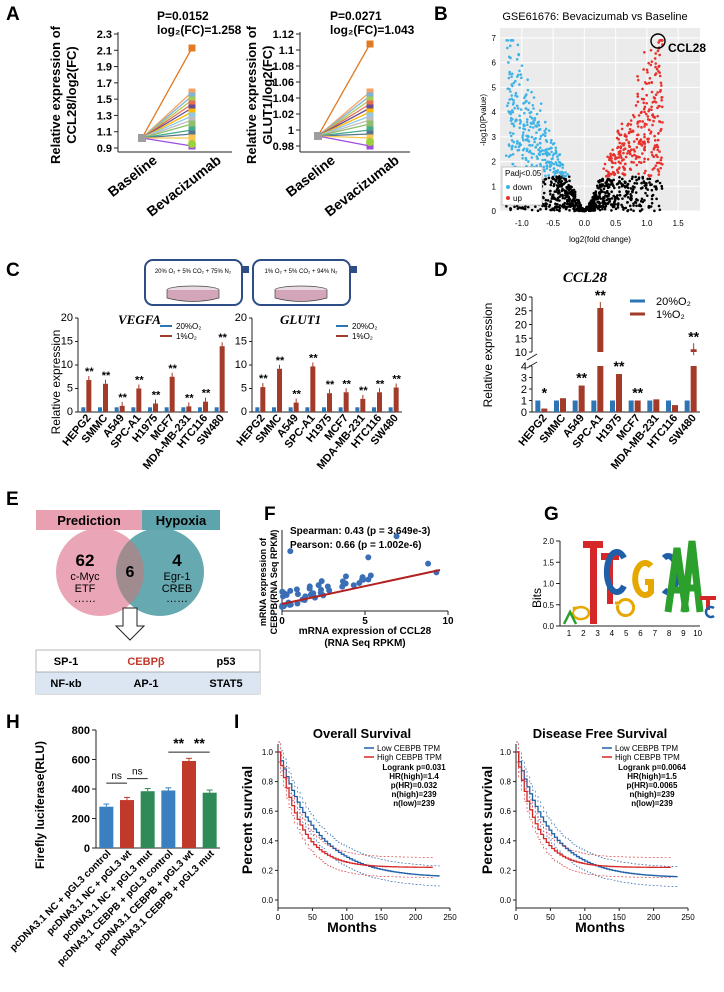 The width and height of the screenshot is (724, 992). What do you see at coordinates (483, 120) in the screenshot?
I see `panel-b-ylabel: -log10(Pvalue)` at bounding box center [483, 120].